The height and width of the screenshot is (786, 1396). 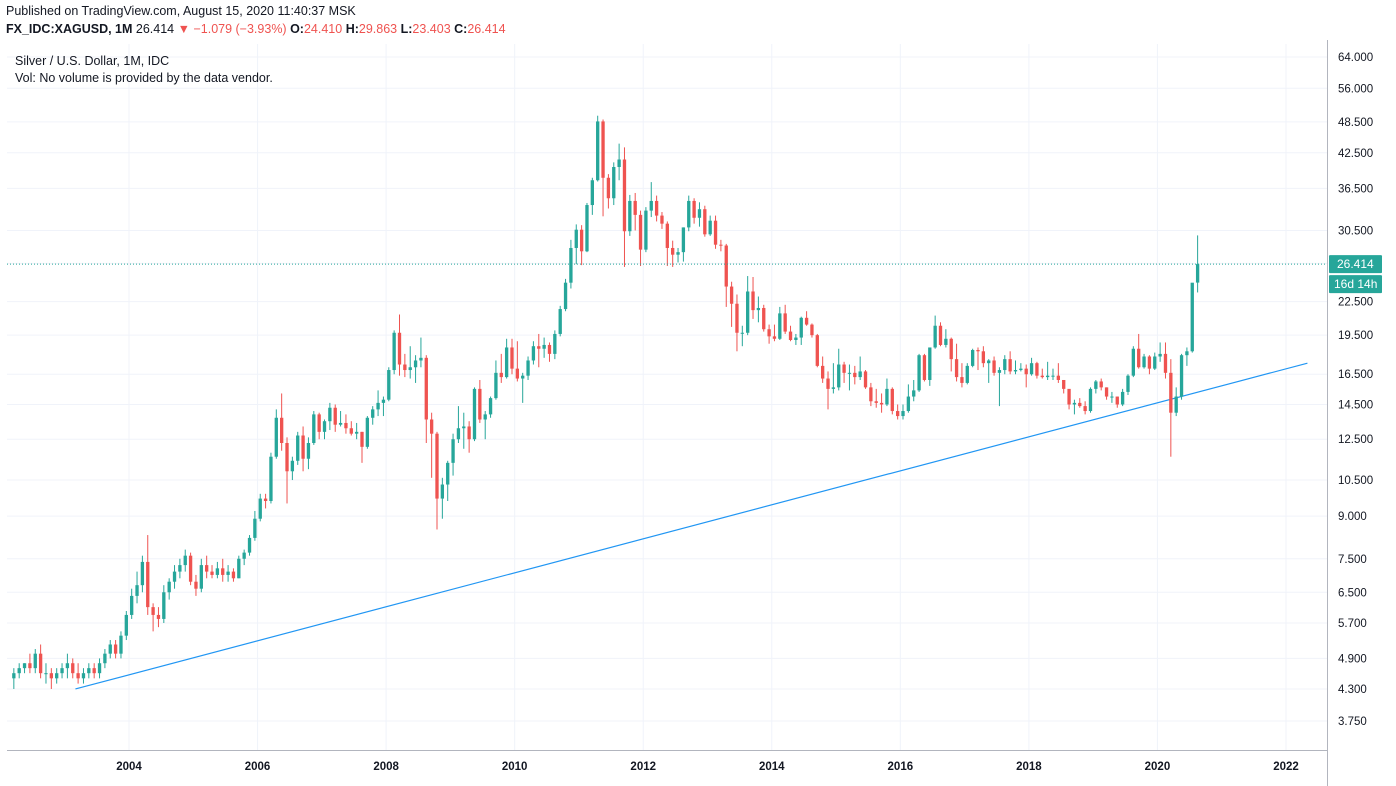 What do you see at coordinates (1355, 375) in the screenshot?
I see `y-tick-label: 16.500` at bounding box center [1355, 375].